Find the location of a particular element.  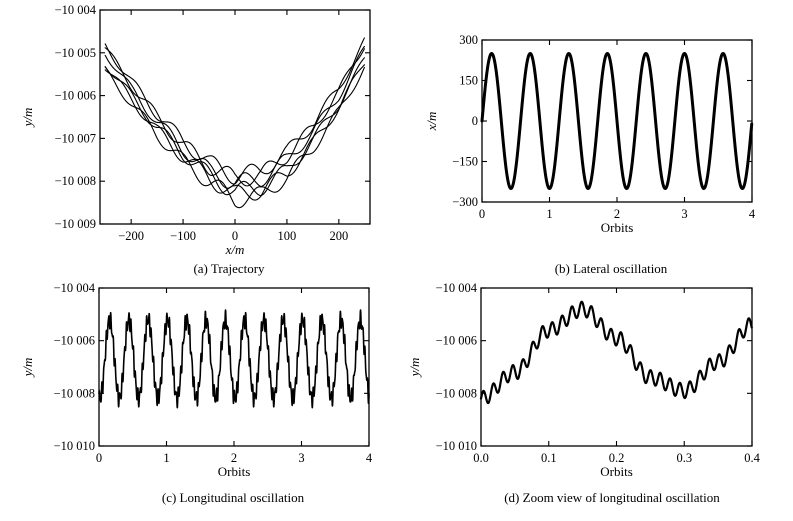

zoom-oscillation-line is located at coordinates (616, 352).